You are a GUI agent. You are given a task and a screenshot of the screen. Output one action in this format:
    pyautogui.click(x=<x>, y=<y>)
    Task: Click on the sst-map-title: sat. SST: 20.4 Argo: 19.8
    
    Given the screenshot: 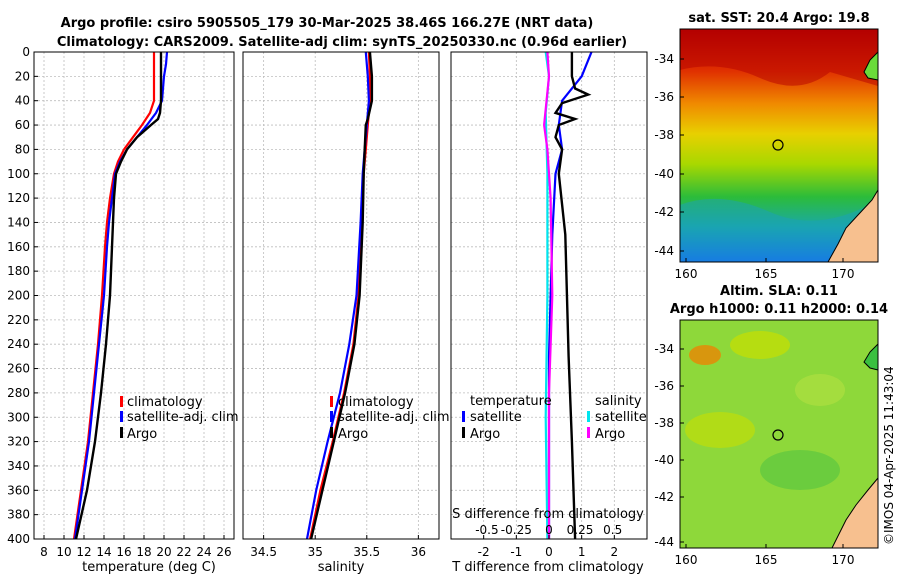 What is the action you would take?
    pyautogui.click(x=778, y=18)
    